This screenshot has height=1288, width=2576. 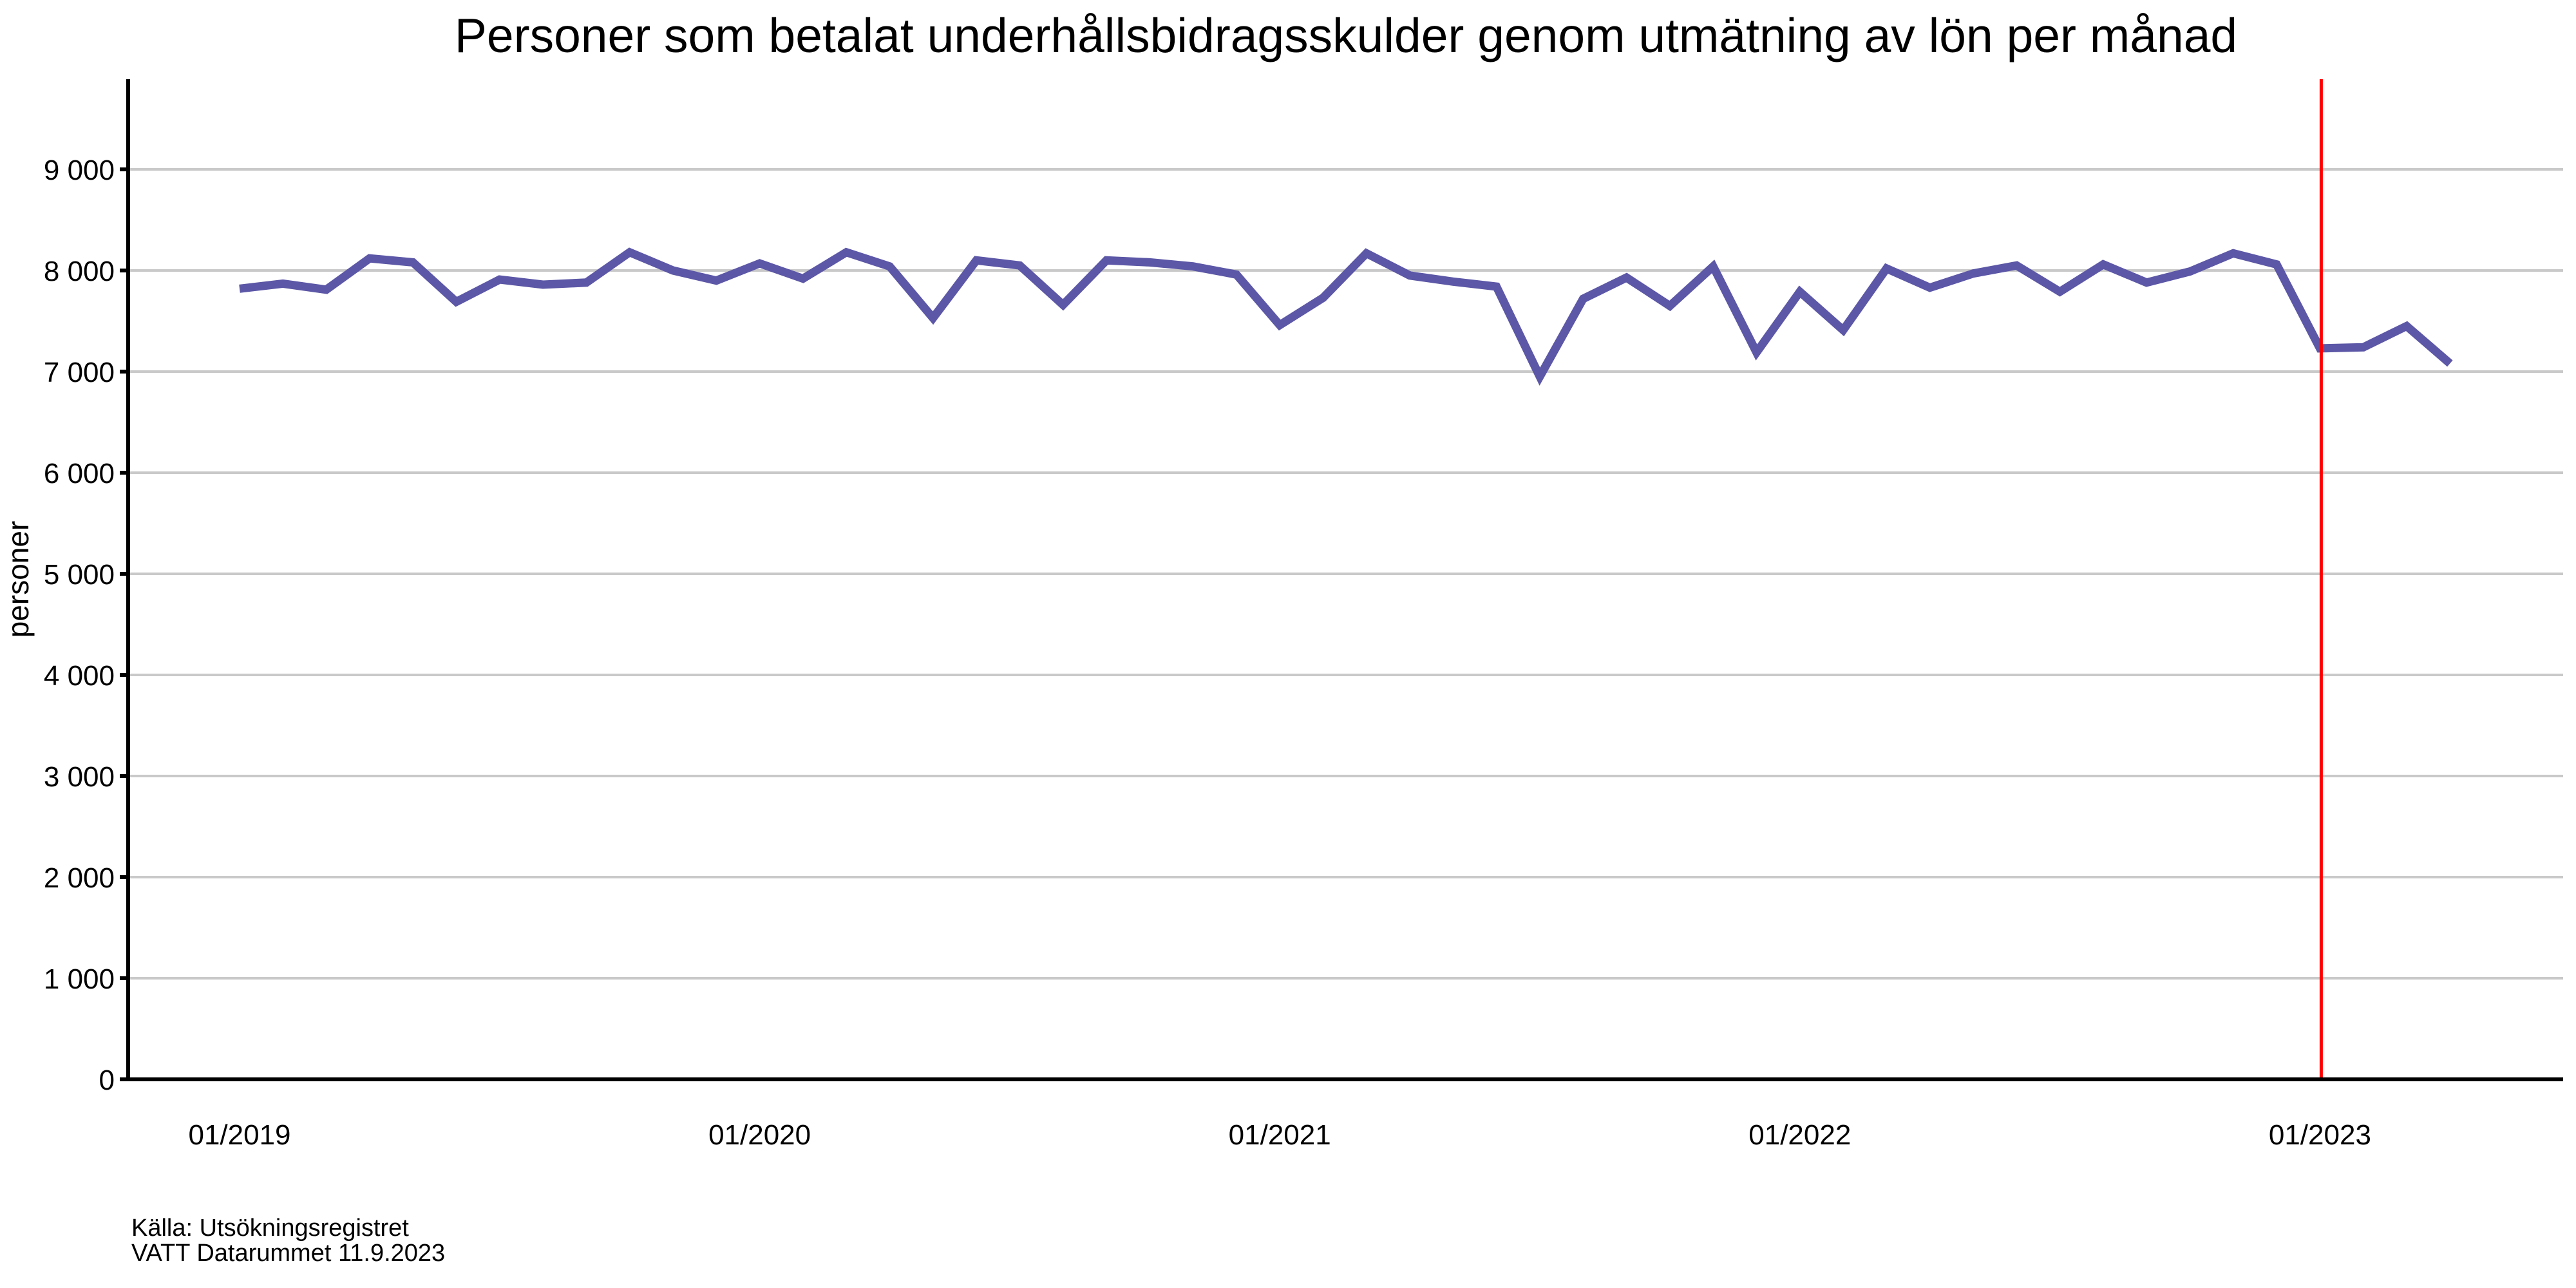 I want to click on x-axis-ticks: 01/2019 01/2020 01/2021 01/2022 01/2023, so click(x=1279, y=1135).